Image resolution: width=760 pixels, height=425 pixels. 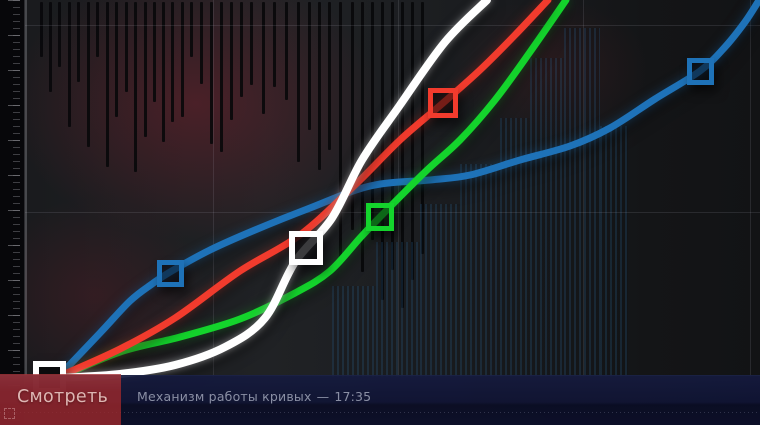 What do you see at coordinates (63, 397) in the screenshot?
I see `watch-button-label: Смотреть` at bounding box center [63, 397].